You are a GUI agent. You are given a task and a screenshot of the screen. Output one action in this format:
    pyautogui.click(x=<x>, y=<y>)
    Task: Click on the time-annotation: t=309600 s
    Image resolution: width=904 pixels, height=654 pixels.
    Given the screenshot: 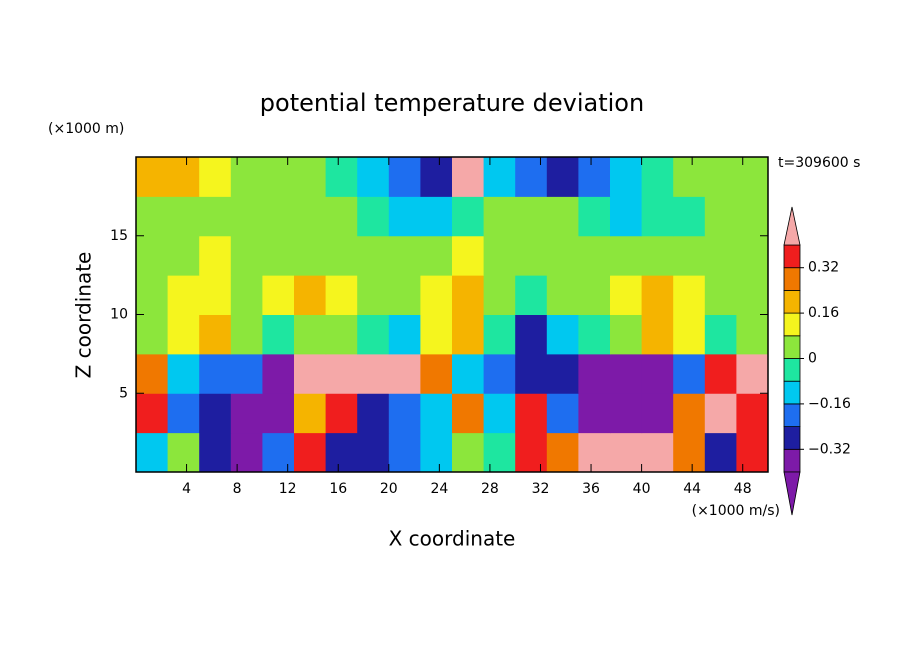 What is the action you would take?
    pyautogui.click(x=819, y=163)
    